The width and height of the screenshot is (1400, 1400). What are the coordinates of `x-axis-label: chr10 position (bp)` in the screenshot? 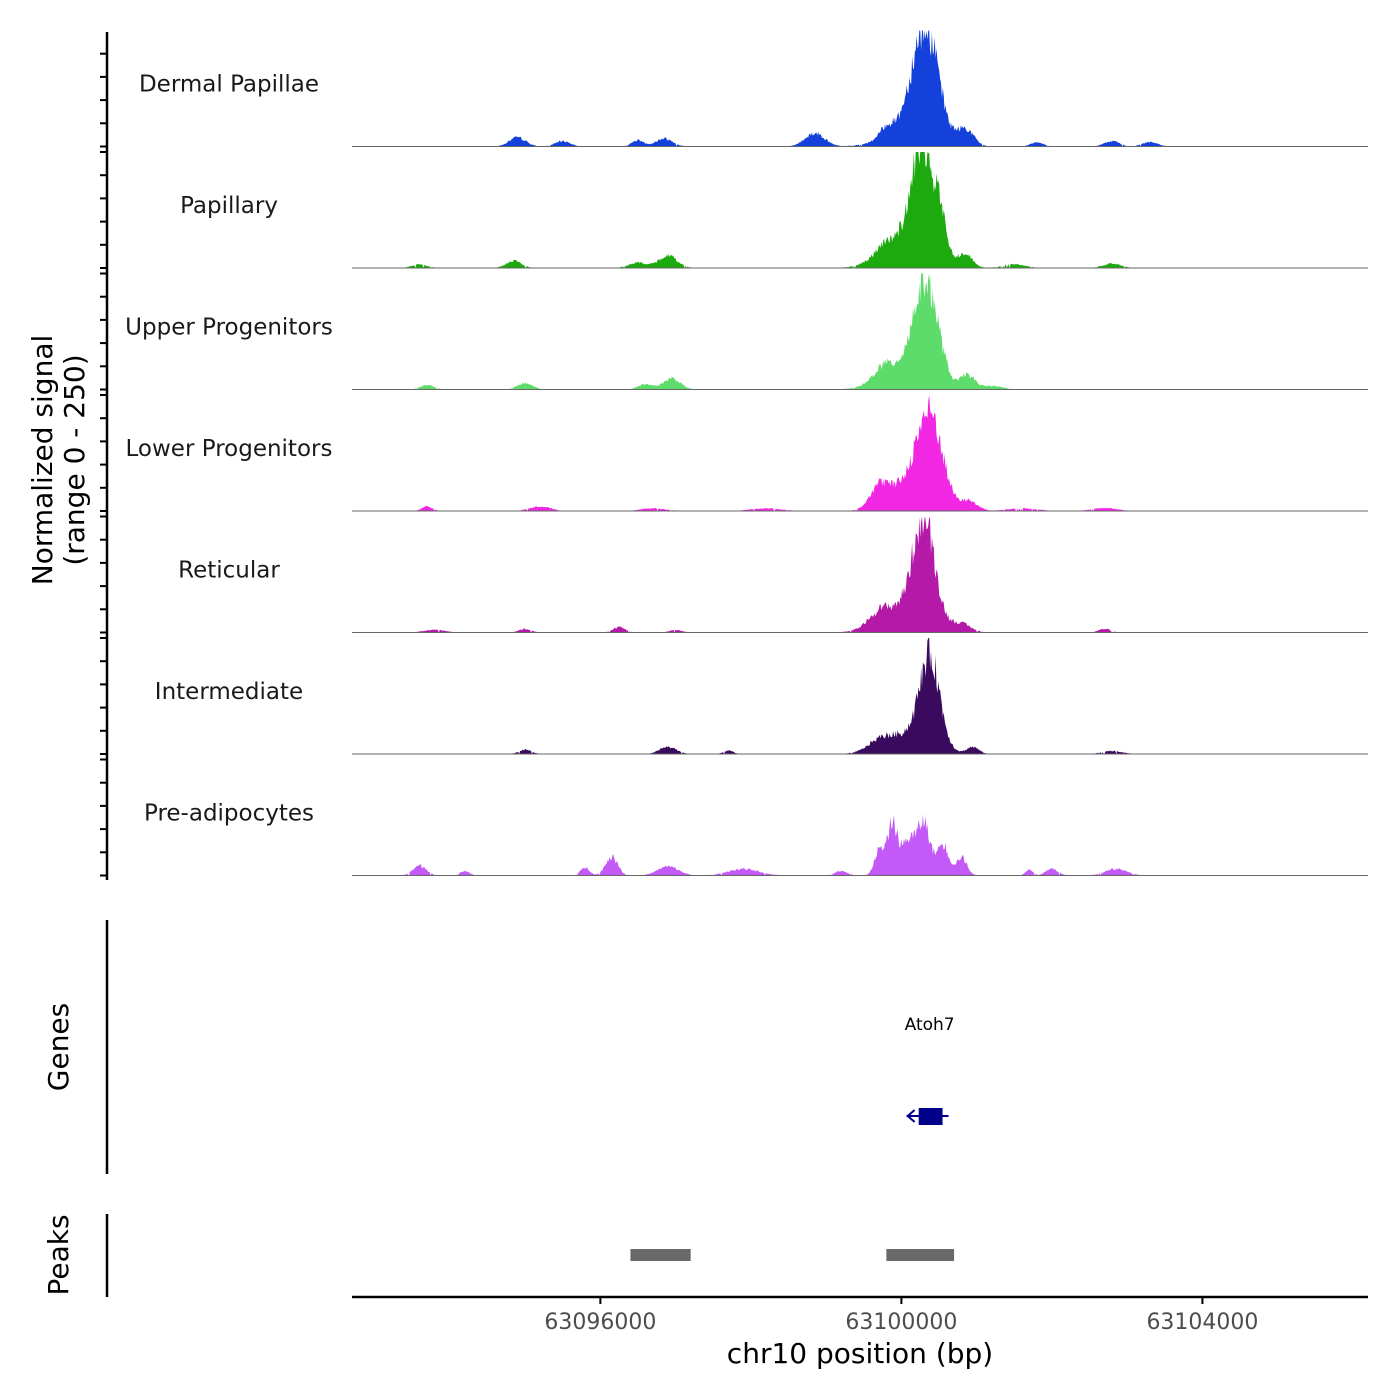 It's located at (860, 1353).